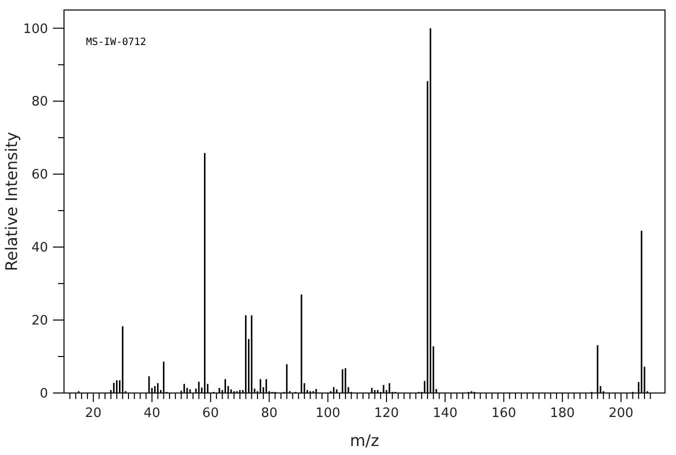 The image size is (676, 455). I want to click on y-tick-label: 100, so click(35, 29).